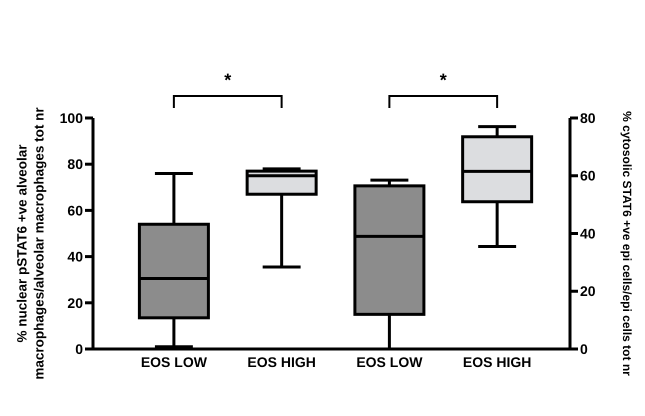 The image size is (645, 416). Describe the element at coordinates (588, 291) in the screenshot. I see `y2-tick-label: 20` at that location.